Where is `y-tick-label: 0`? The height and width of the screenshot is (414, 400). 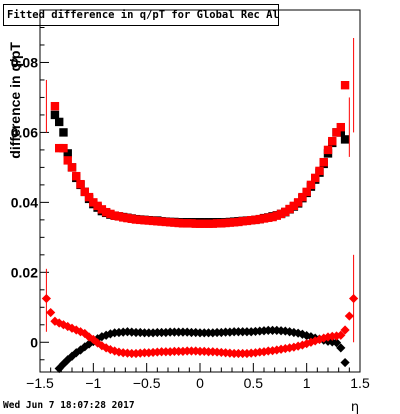 y-tick-label: 0 is located at coordinates (34, 342).